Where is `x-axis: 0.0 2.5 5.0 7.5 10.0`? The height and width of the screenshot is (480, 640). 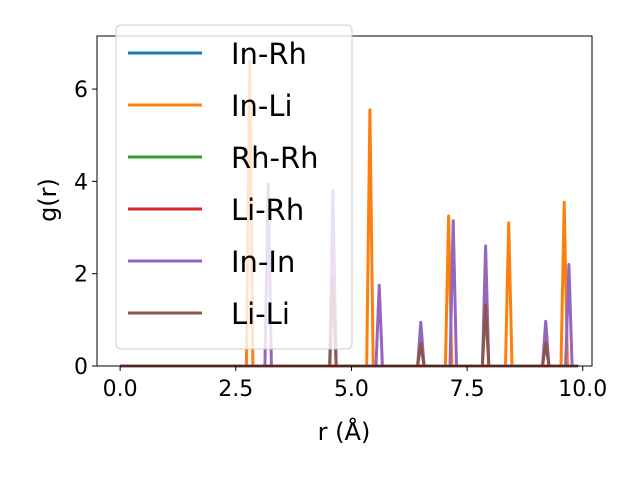
x-axis: 0.0 2.5 5.0 7.5 10.0 is located at coordinates (355, 384).